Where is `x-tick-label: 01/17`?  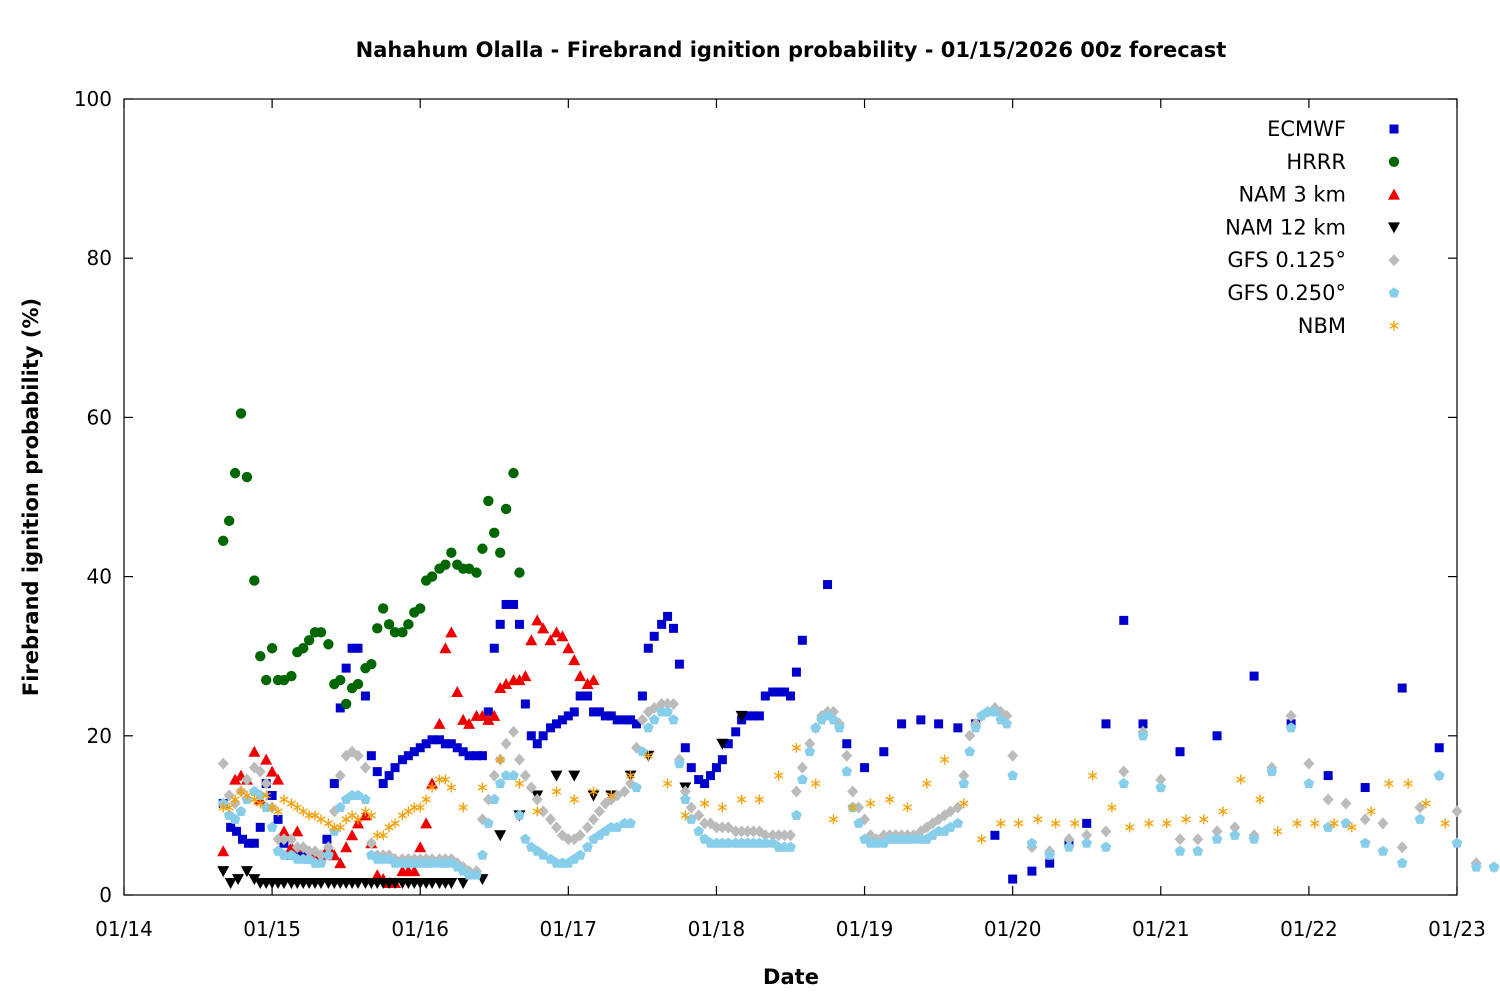 x-tick-label: 01/17 is located at coordinates (569, 929).